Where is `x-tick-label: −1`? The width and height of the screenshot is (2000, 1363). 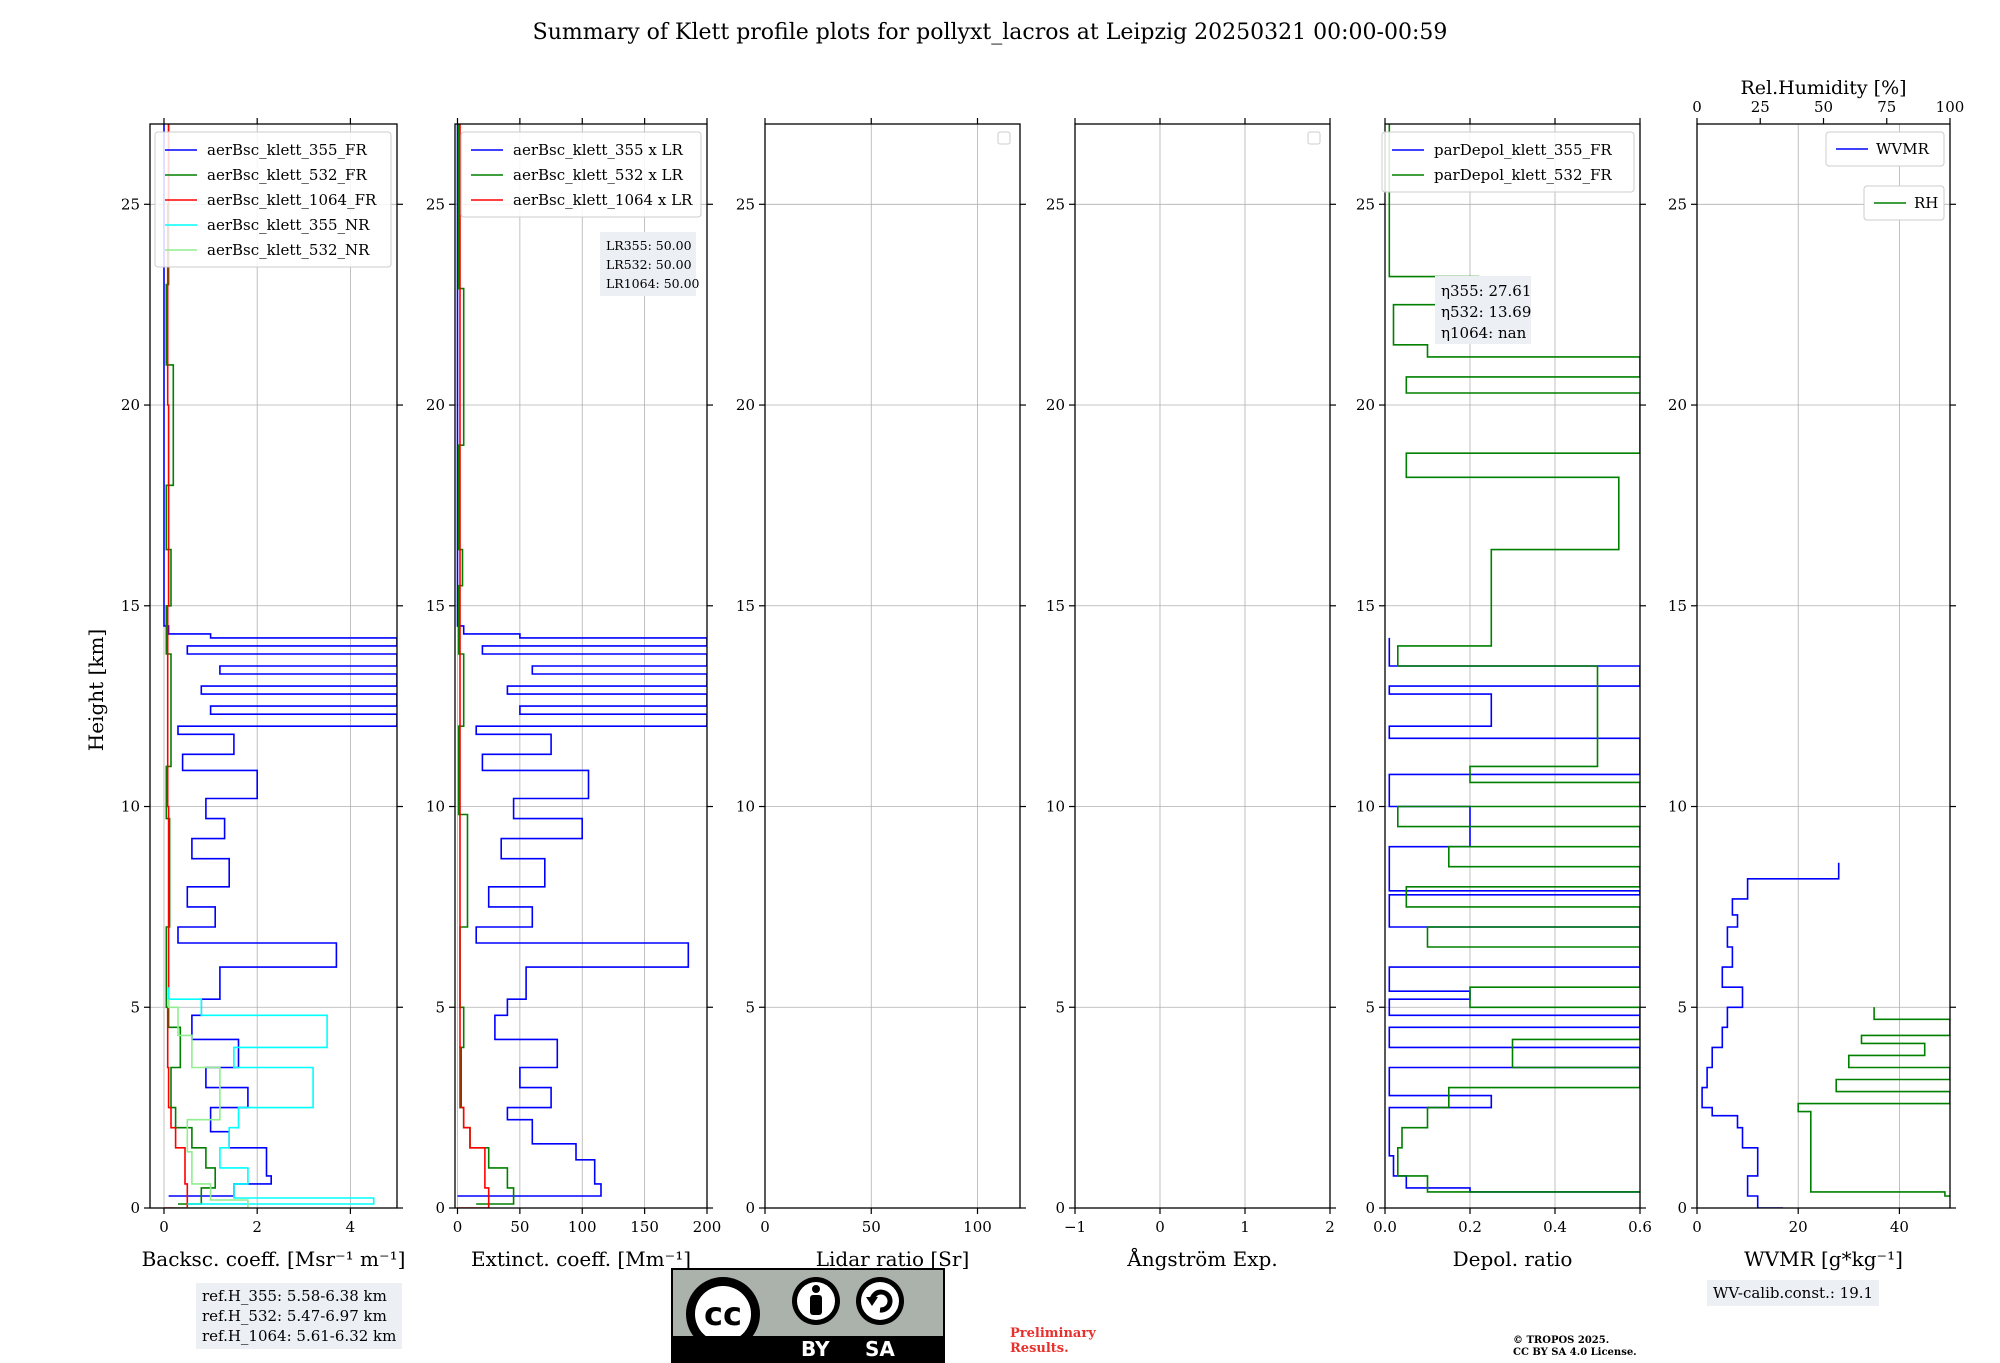
x-tick-label: −1 is located at coordinates (1075, 1227).